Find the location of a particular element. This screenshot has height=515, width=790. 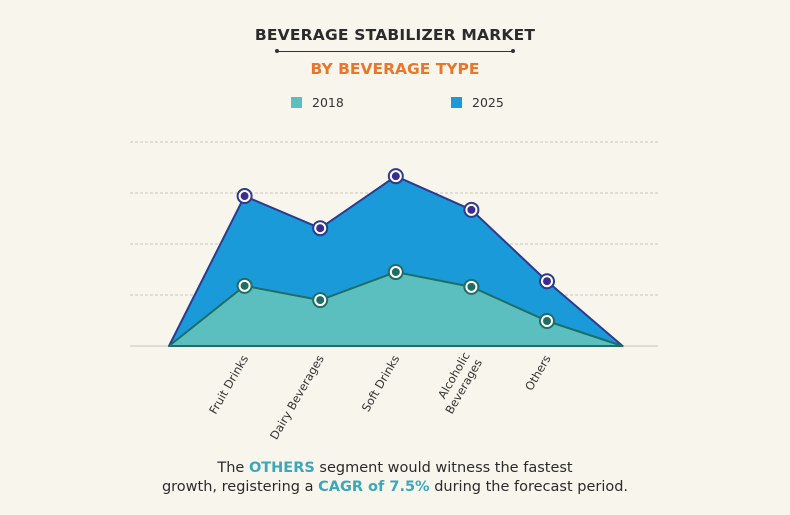

footnote-text: The is located at coordinates (233, 468).